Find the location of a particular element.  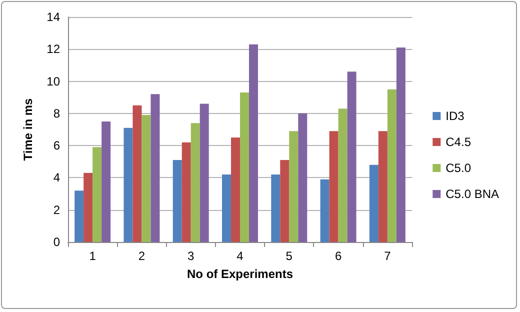

legend-label: ID3 is located at coordinates (455, 116).